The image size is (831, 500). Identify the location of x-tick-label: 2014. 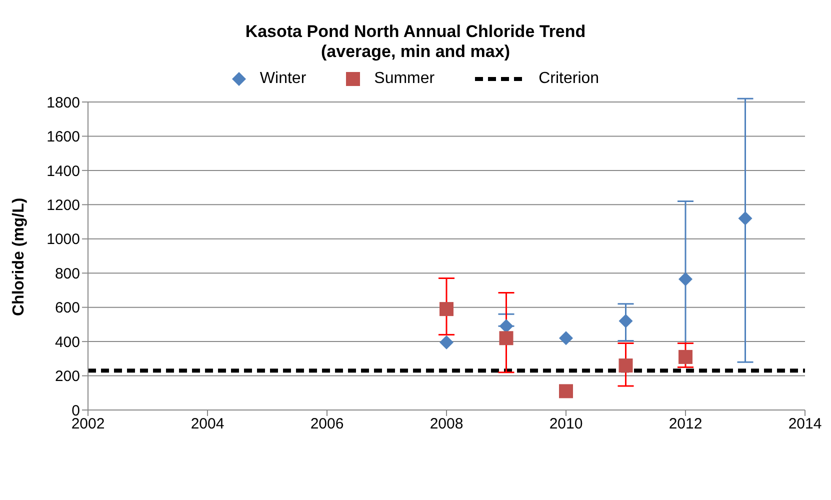
(805, 424).